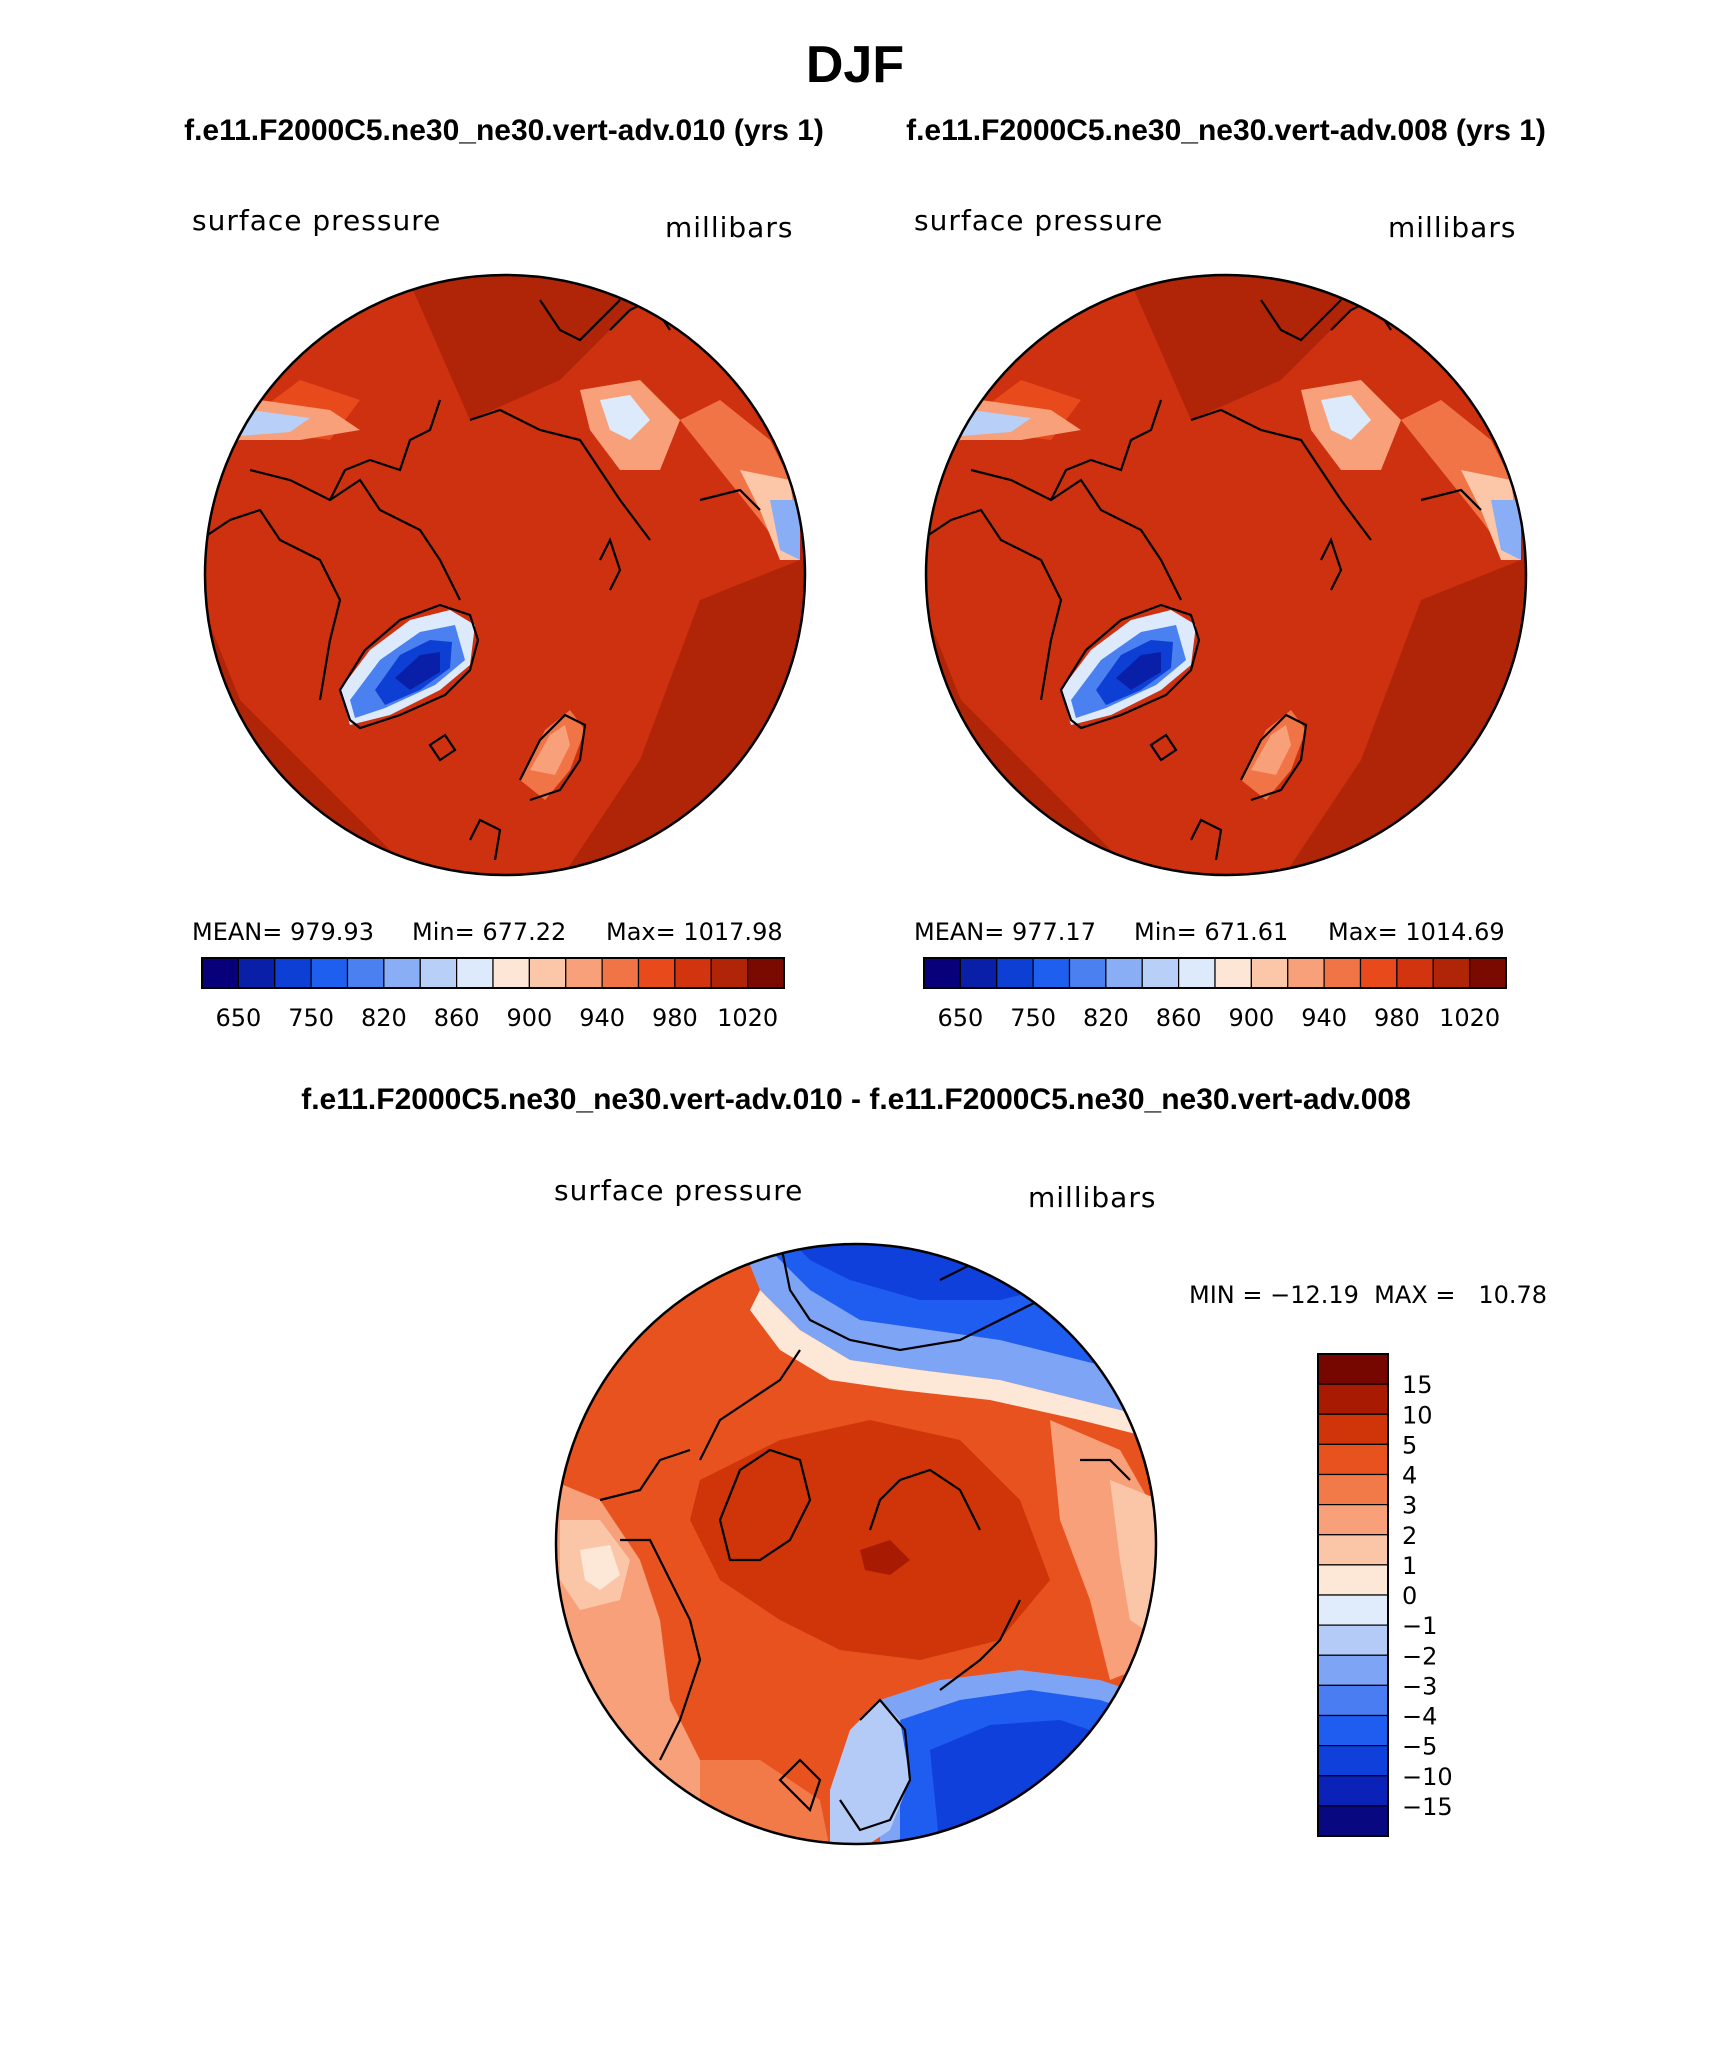  I want to click on panel1-min-text: Min= 677.22, so click(489, 932).